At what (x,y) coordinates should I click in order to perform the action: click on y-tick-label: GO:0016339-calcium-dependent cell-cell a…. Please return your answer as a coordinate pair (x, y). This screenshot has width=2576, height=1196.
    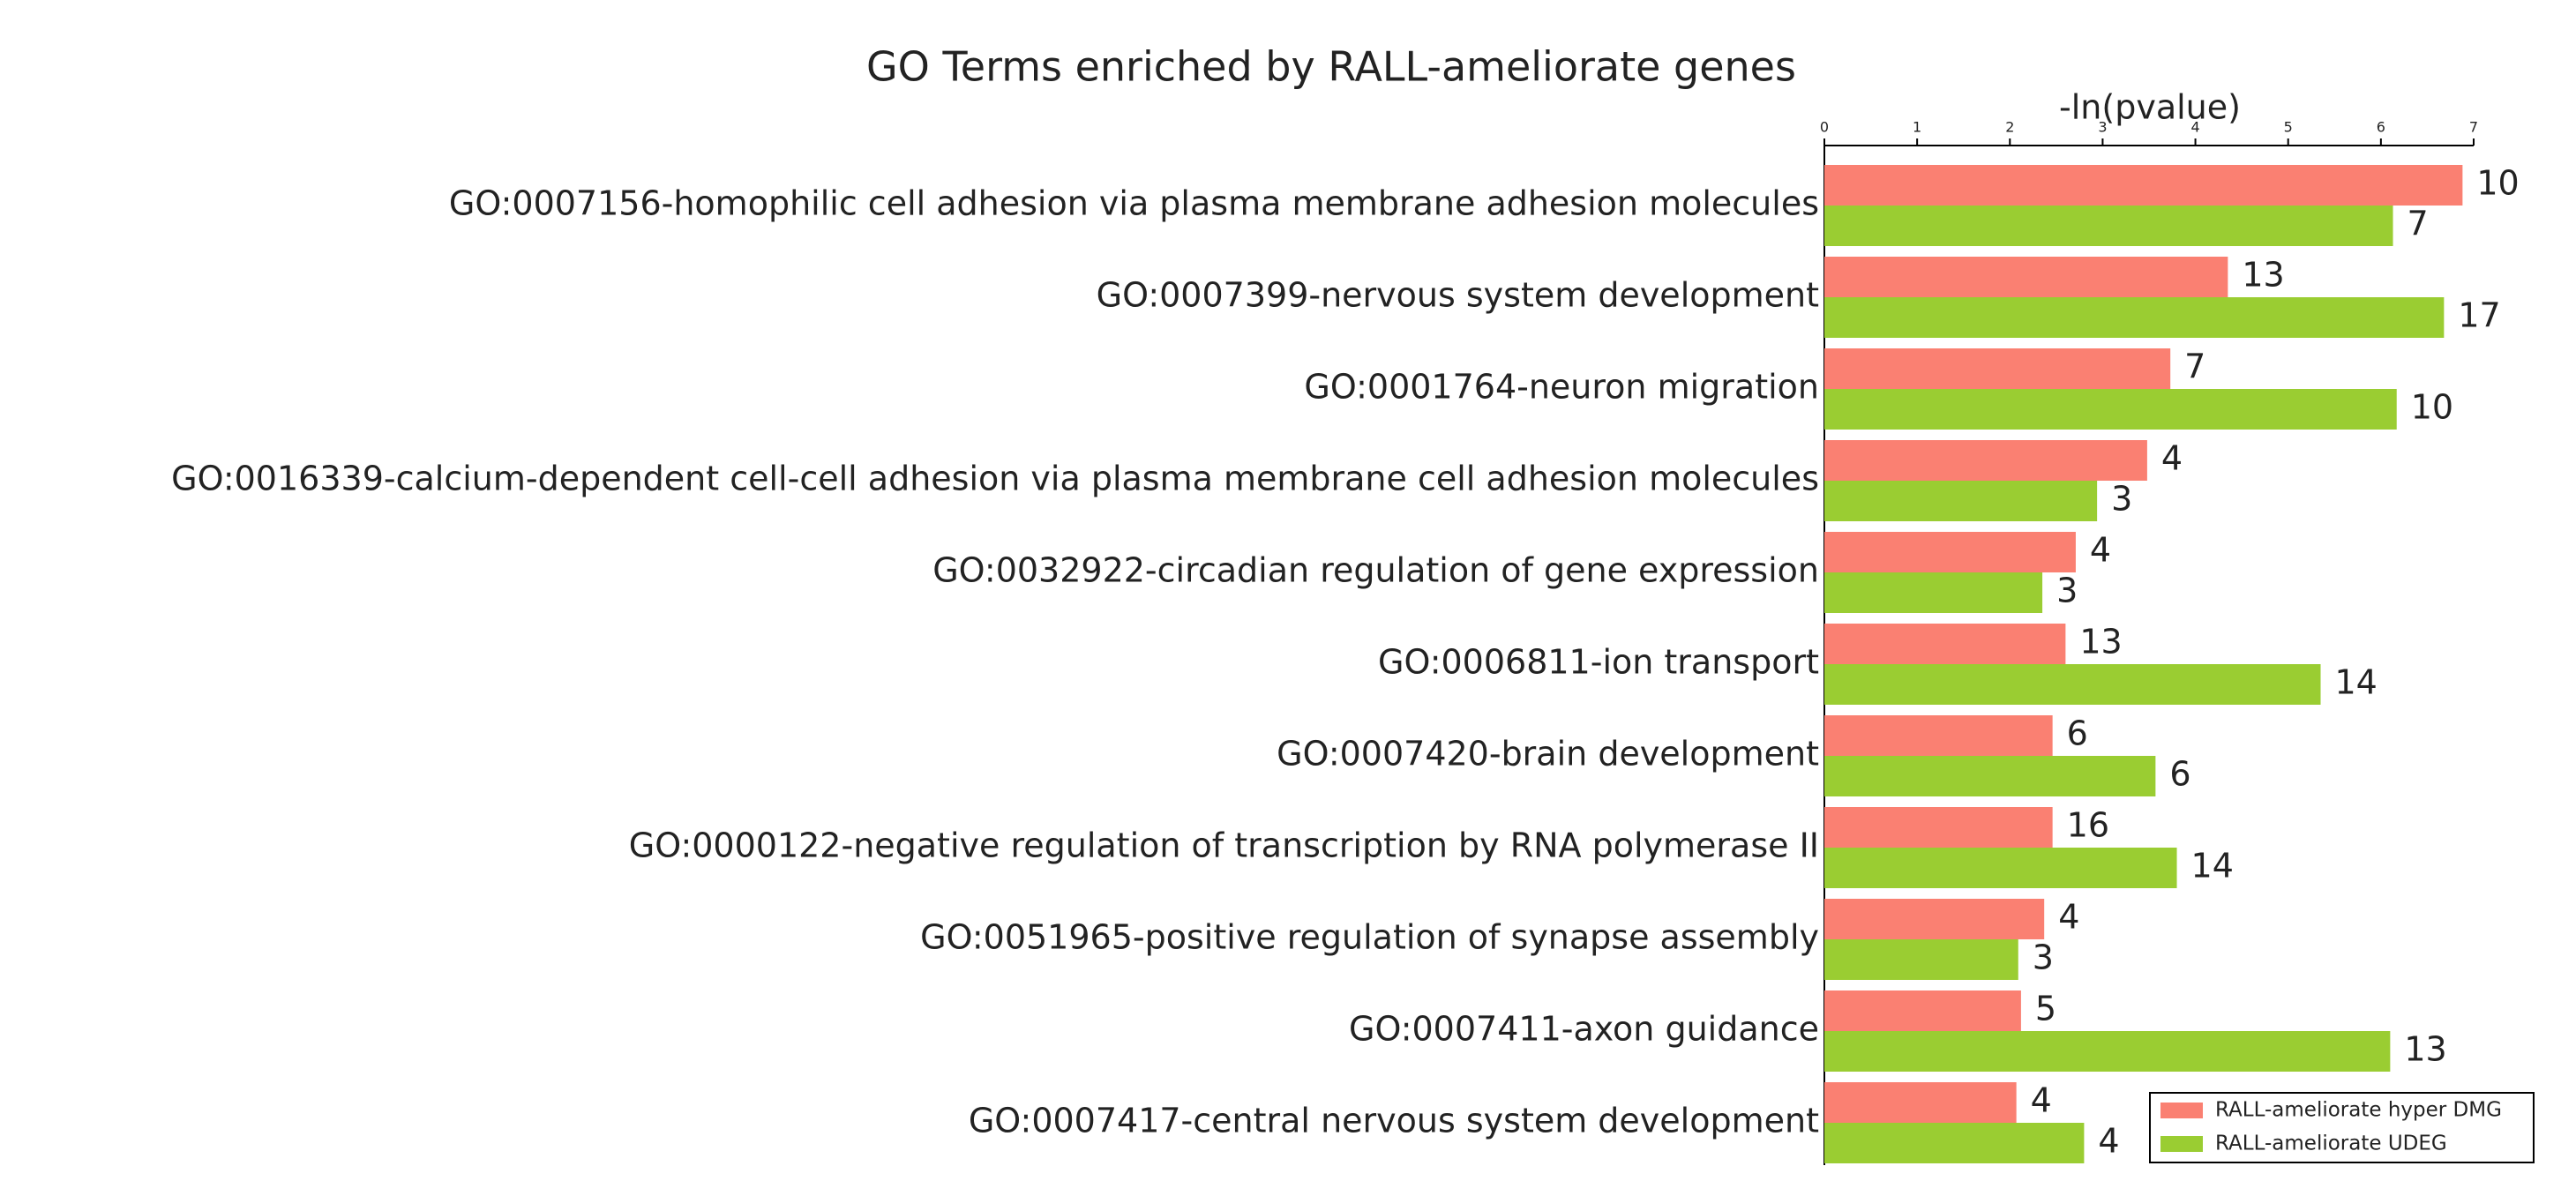
    Looking at the image, I should click on (995, 479).